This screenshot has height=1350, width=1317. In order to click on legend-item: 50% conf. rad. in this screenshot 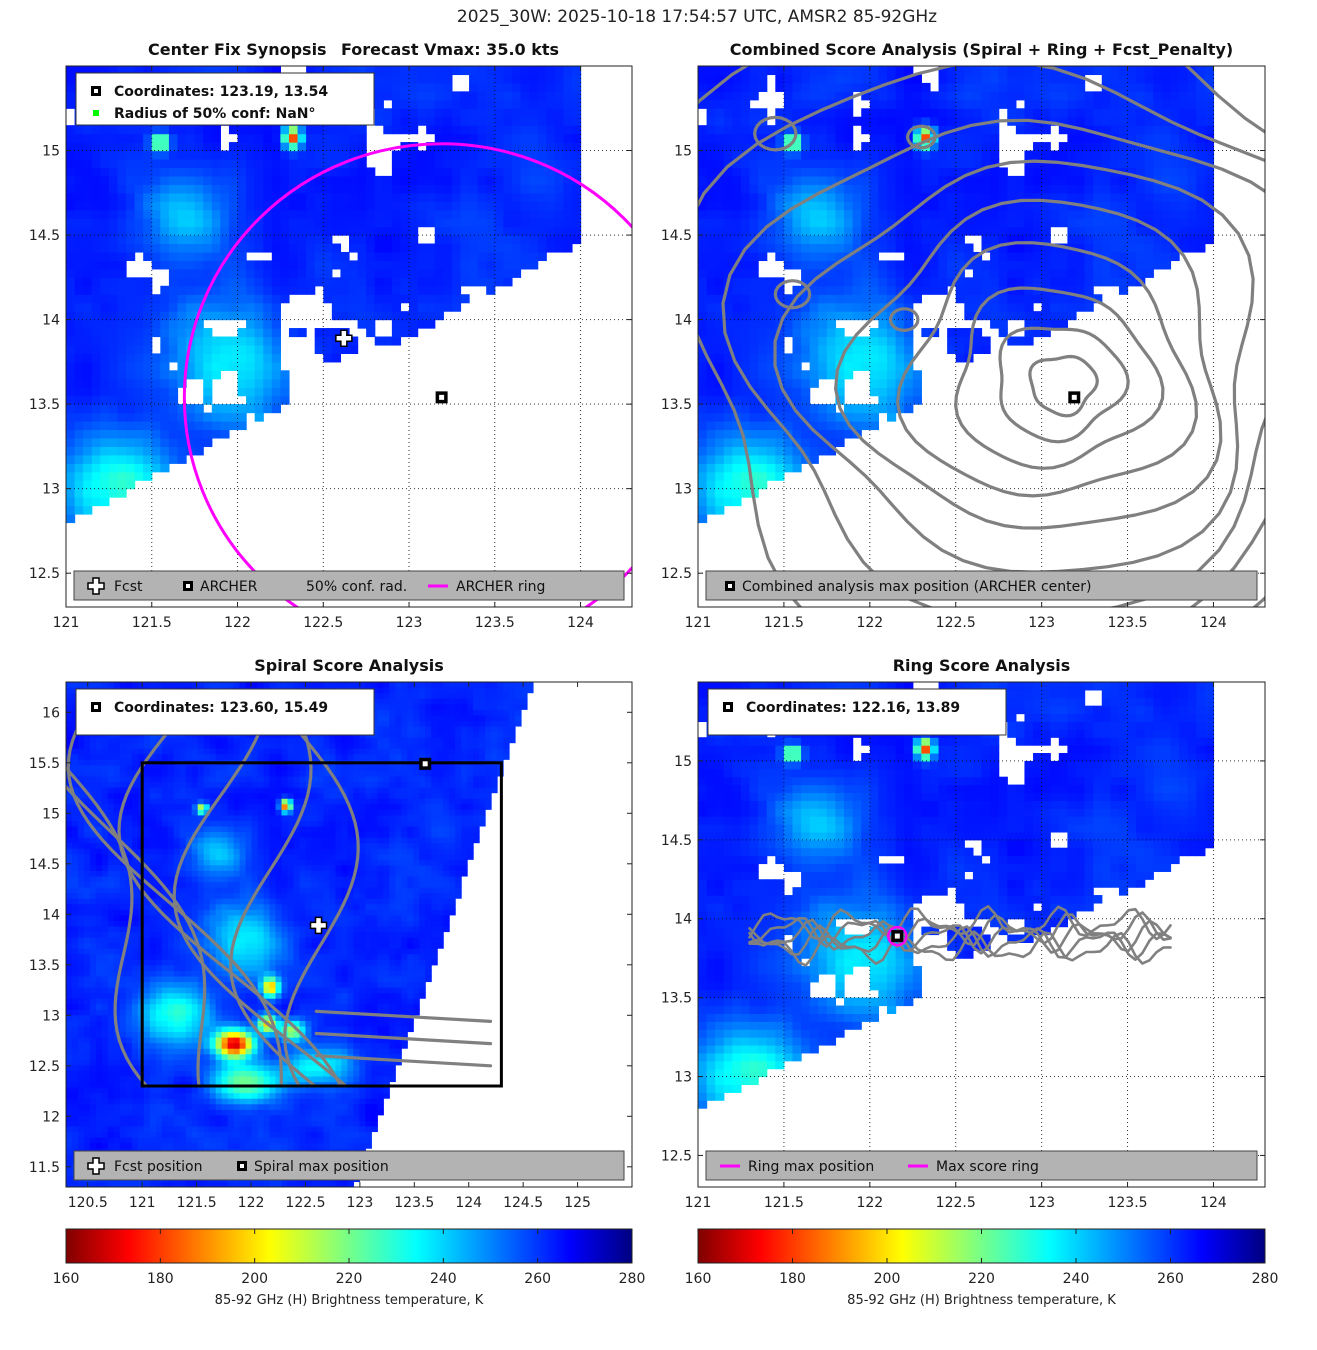, I will do `click(356, 587)`.